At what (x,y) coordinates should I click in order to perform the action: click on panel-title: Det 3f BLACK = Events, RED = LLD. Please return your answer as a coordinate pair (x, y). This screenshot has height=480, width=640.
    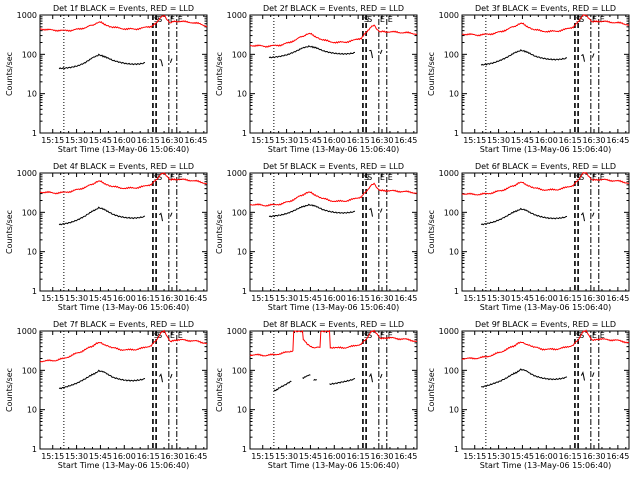
    Looking at the image, I should click on (545, 8).